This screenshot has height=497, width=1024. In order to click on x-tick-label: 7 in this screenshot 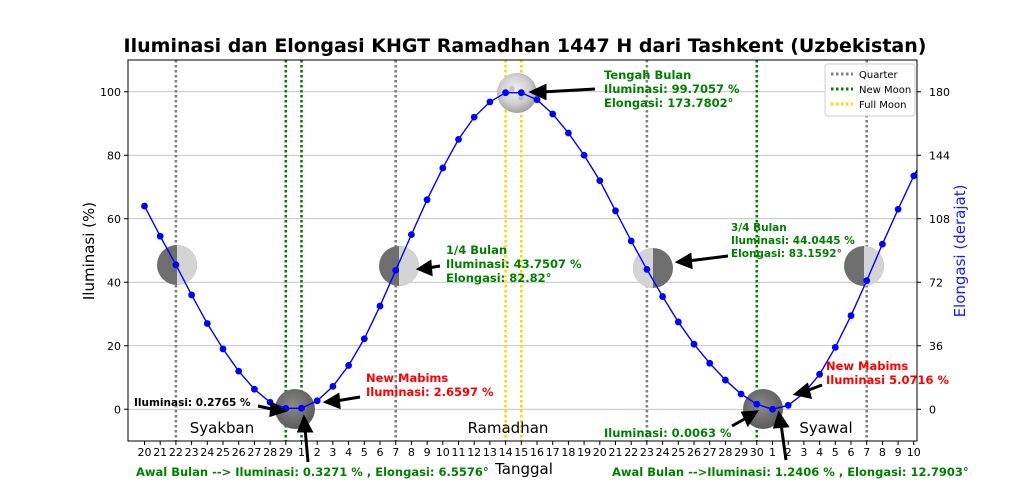, I will do `click(395, 452)`.